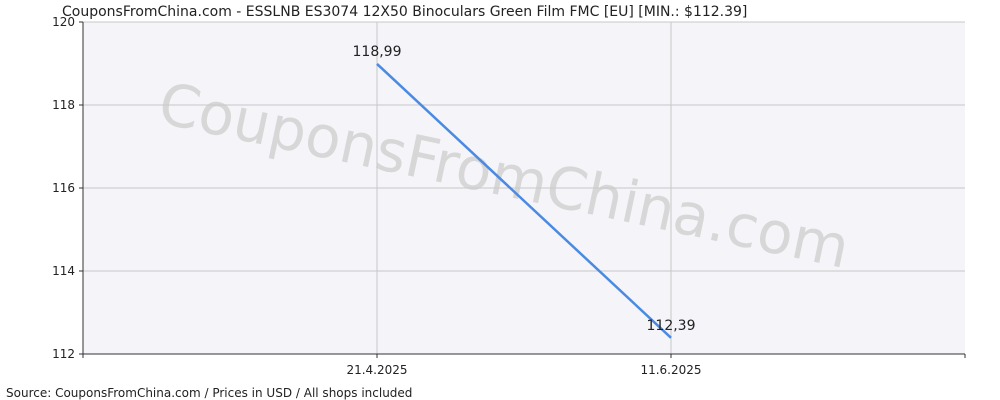 The width and height of the screenshot is (1000, 400). I want to click on x-tick-label: 11.6.2025, so click(670, 370).